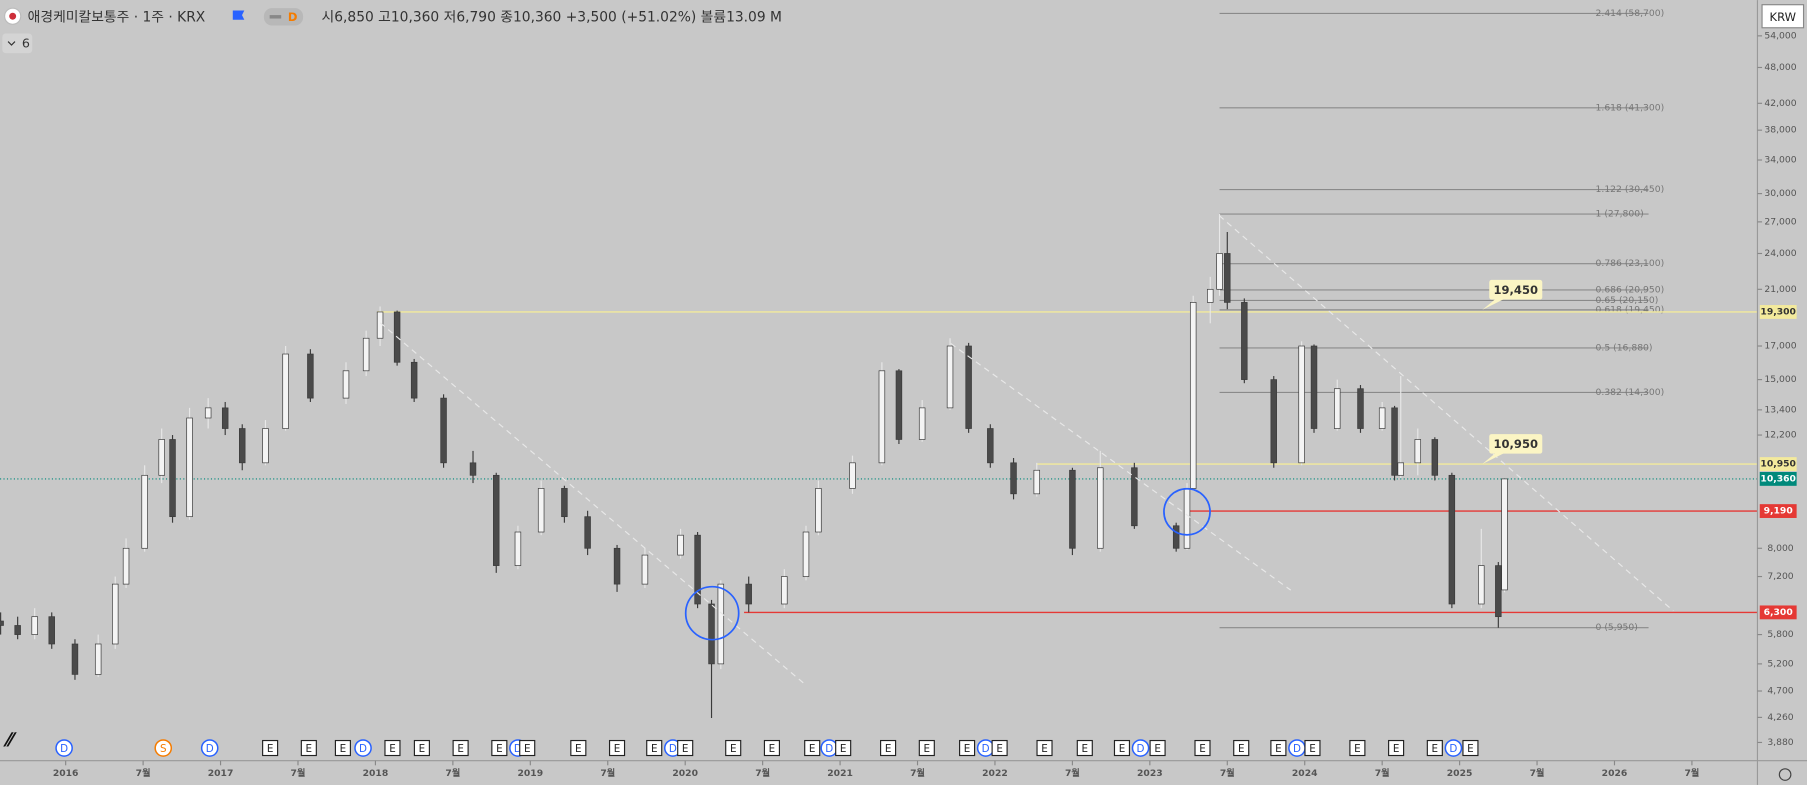  Describe the element at coordinates (1630, 13) in the screenshot. I see `fib-label: 2.414 (58,700)` at that location.